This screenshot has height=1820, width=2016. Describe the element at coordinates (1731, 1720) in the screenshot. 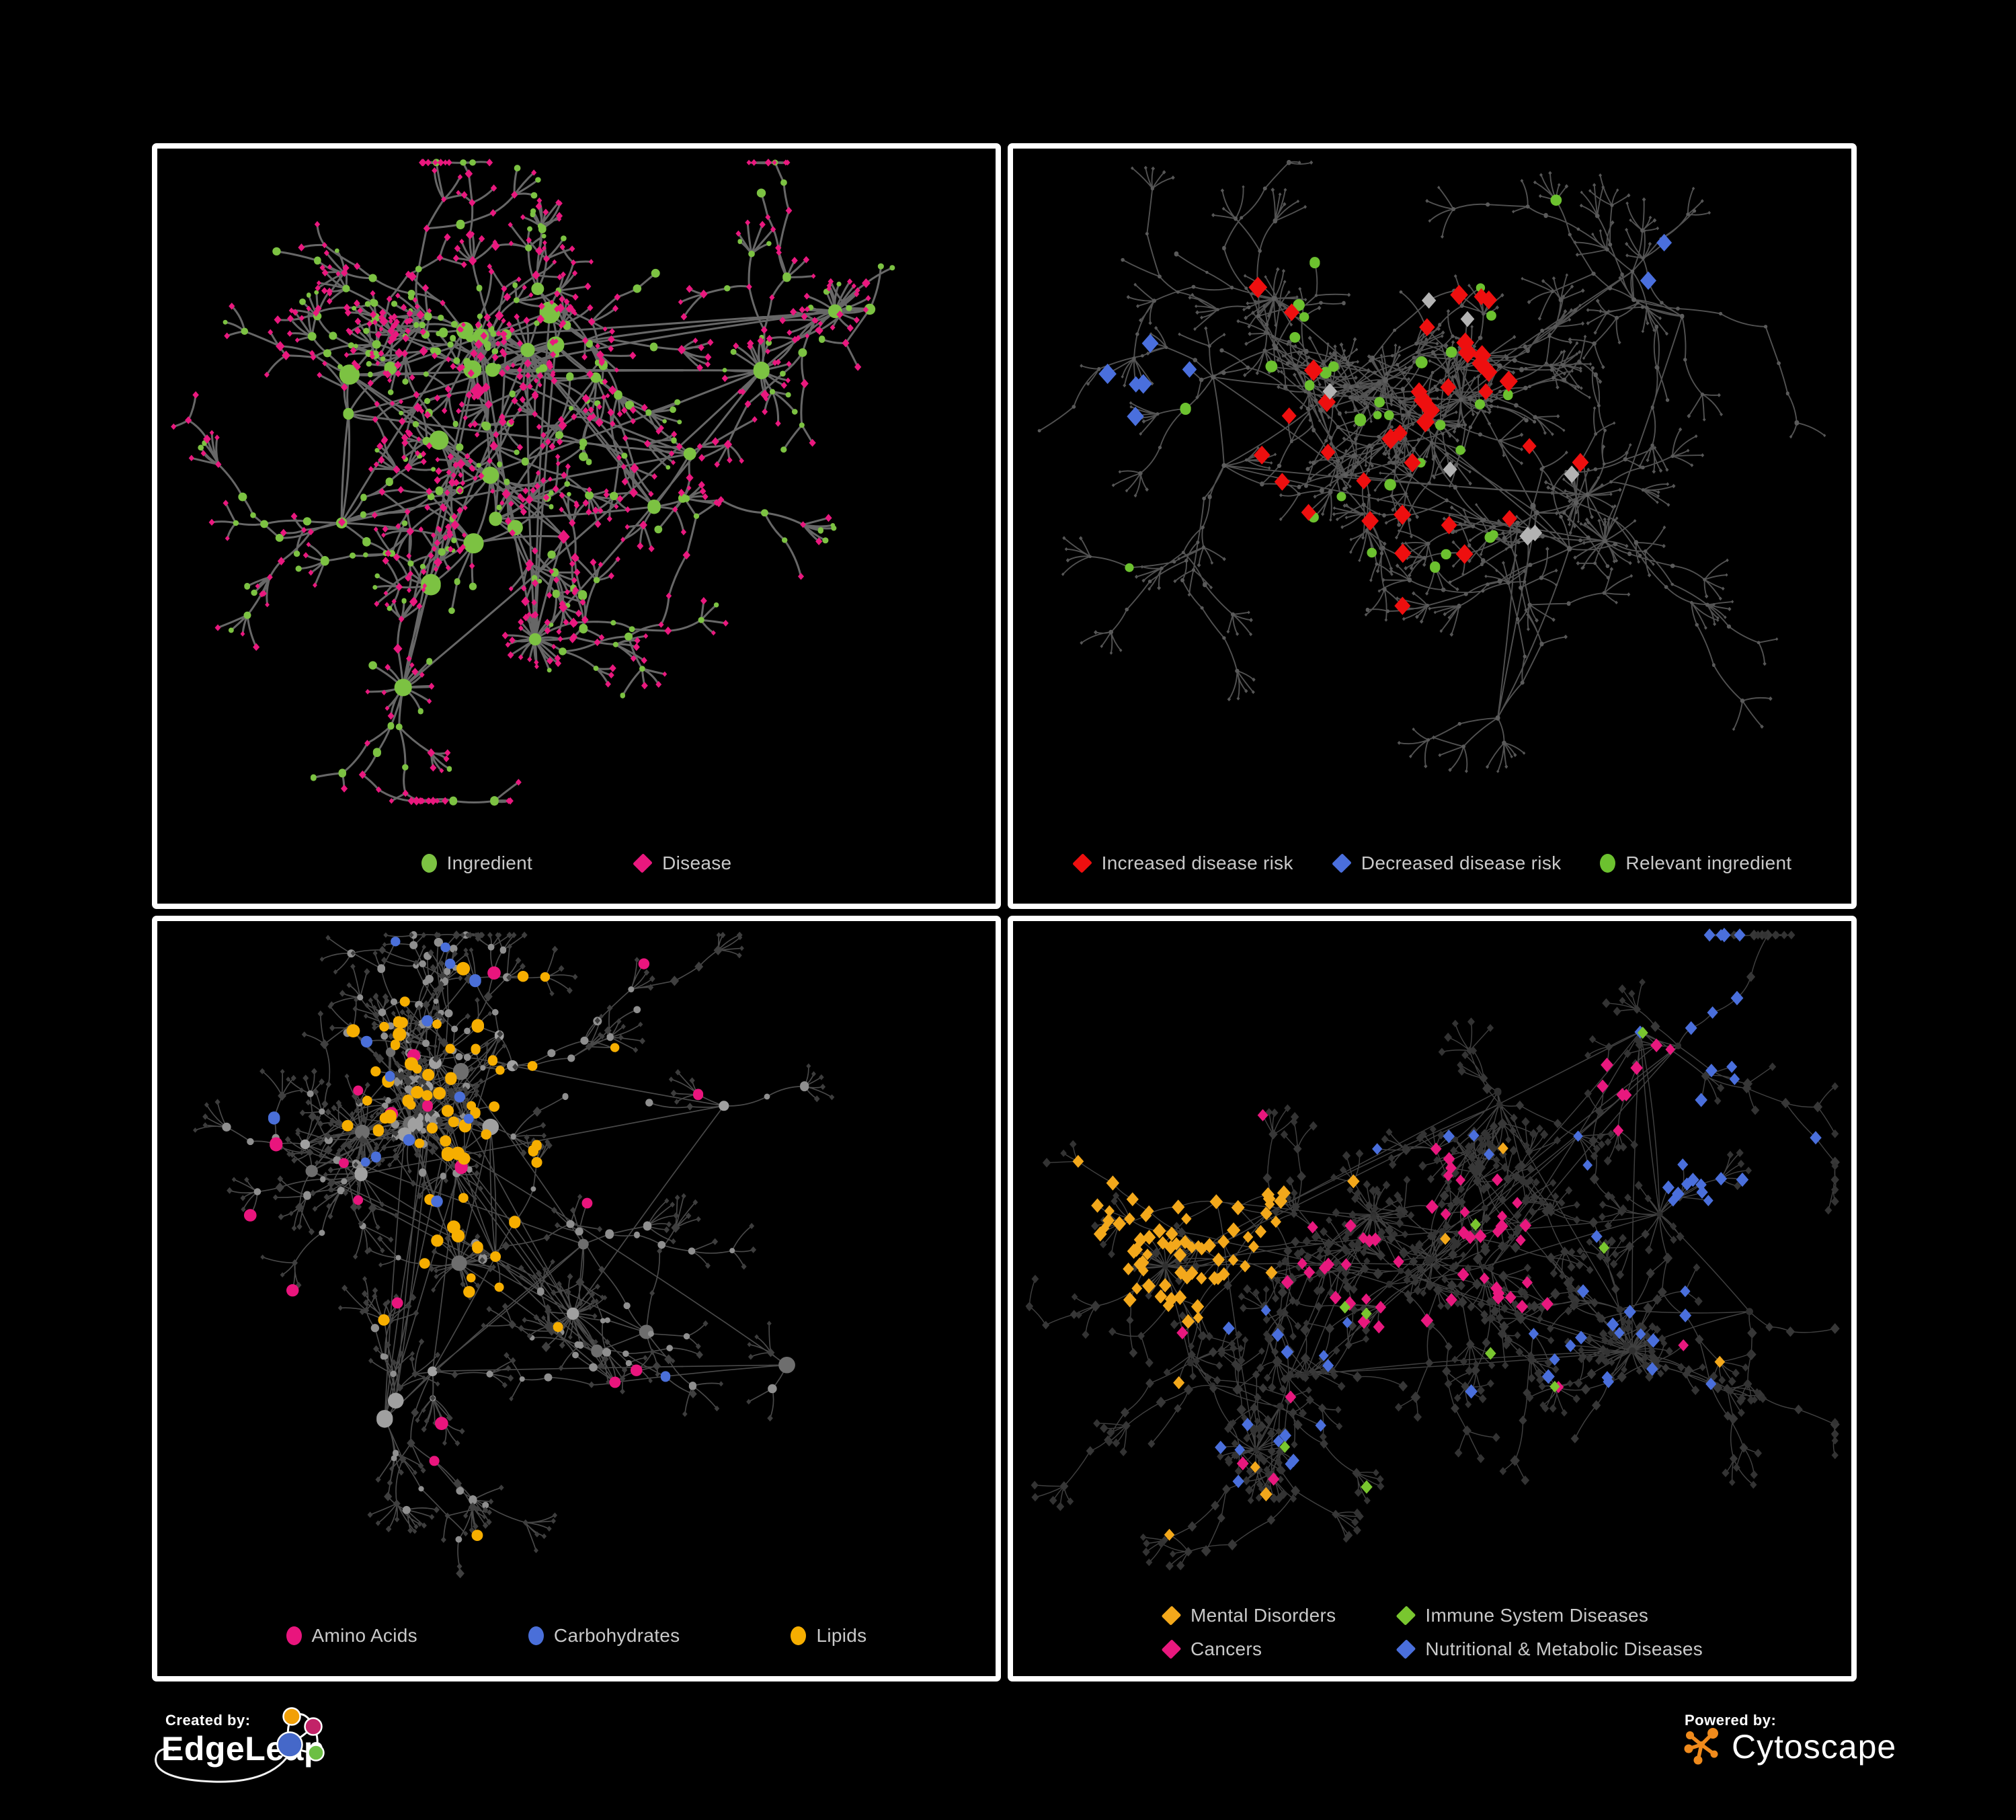

I see `powered-by-label: Powered by:` at that location.